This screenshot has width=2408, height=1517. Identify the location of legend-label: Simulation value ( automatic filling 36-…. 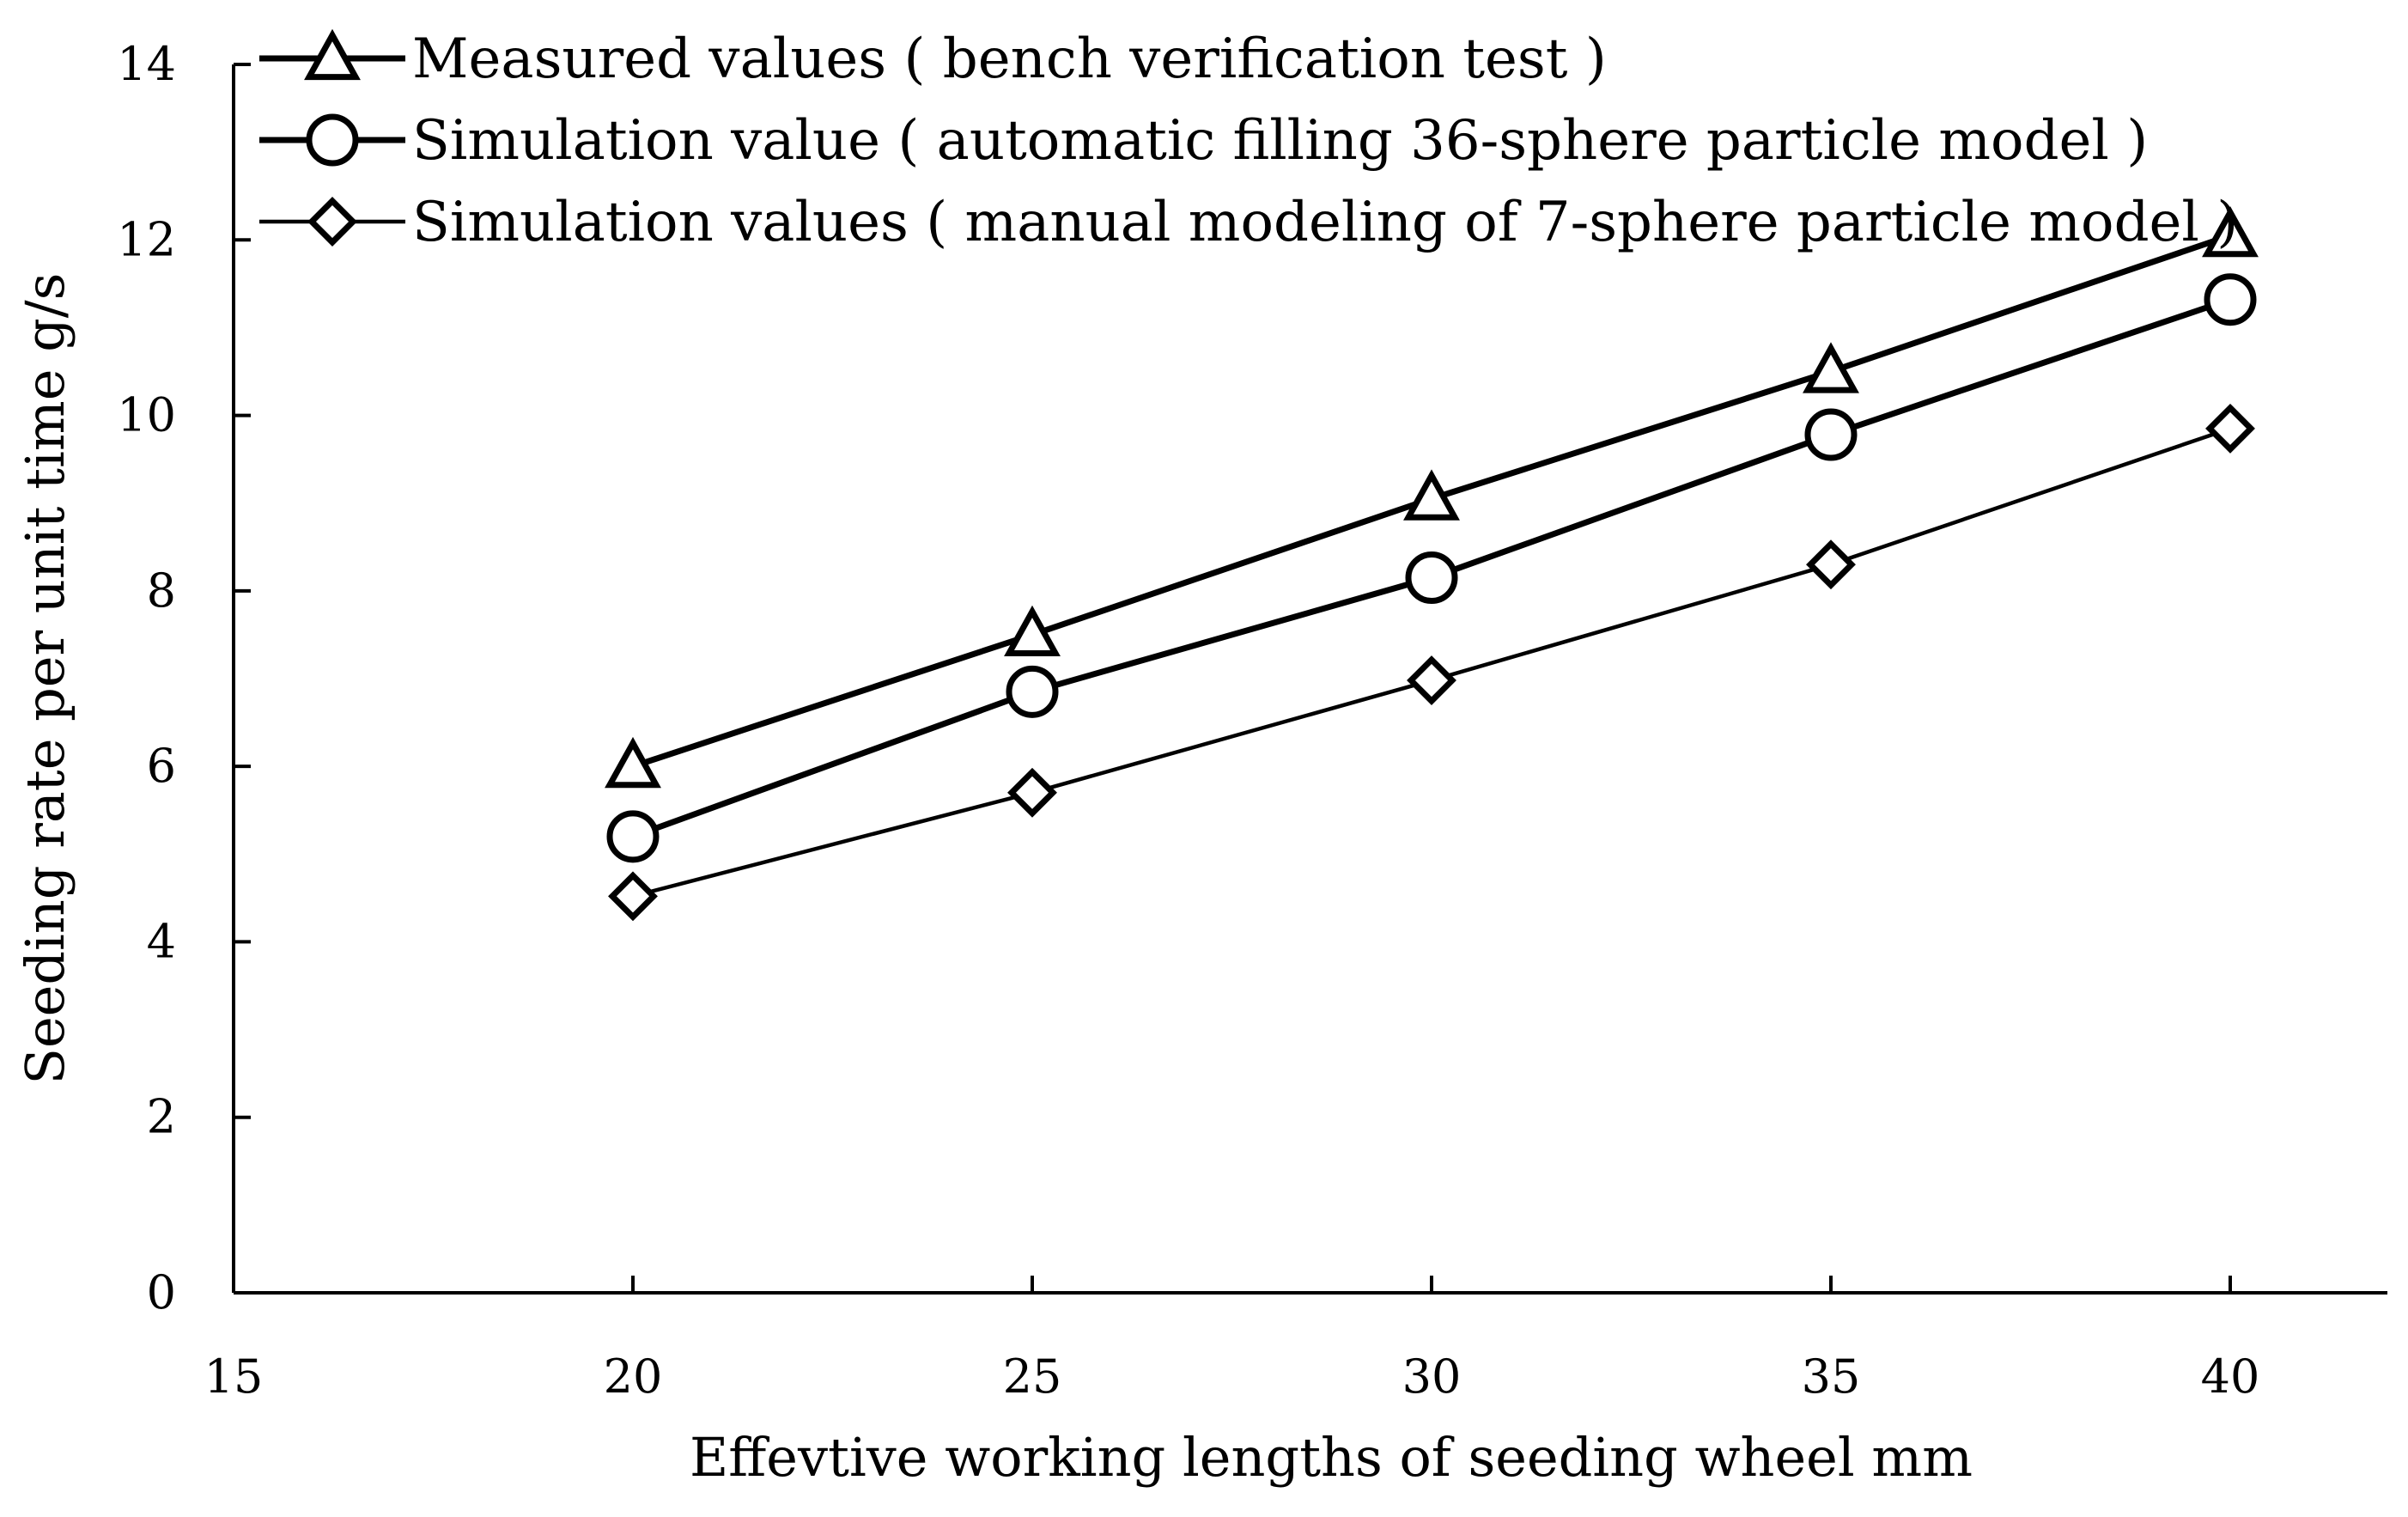
(1280, 141).